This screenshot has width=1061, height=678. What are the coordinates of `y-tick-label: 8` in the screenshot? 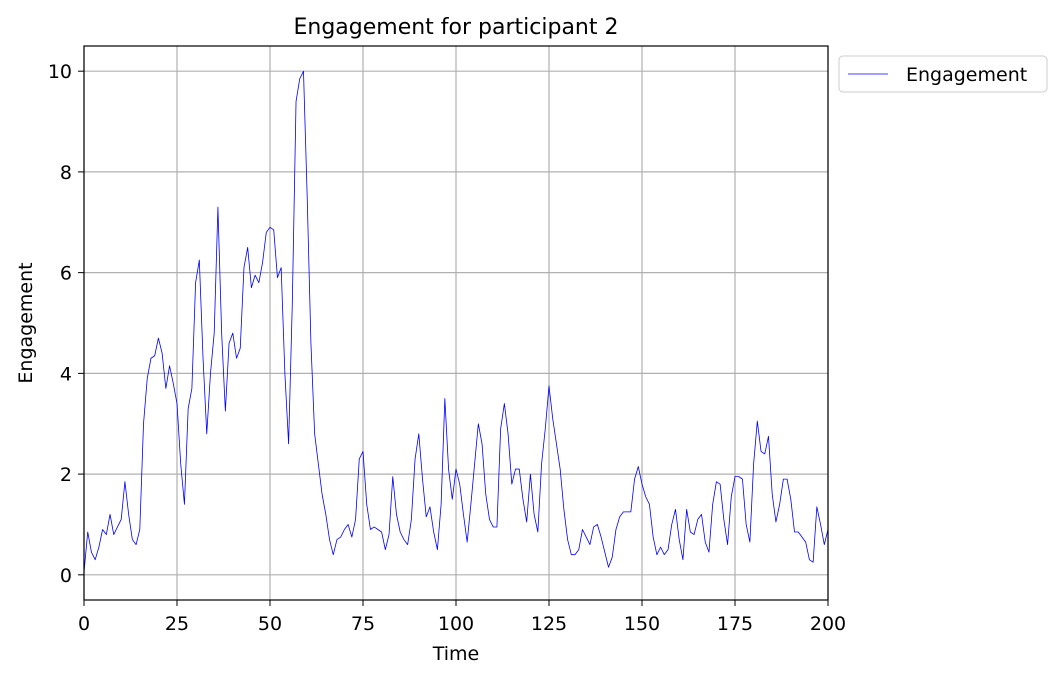 It's located at (66, 173).